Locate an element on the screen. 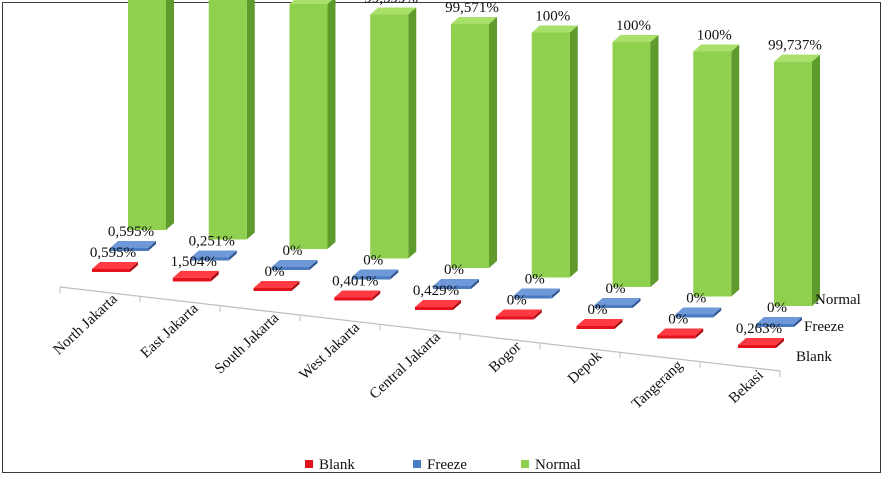 This screenshot has height=477, width=885. bar-normal-north-jakarta is located at coordinates (147, 115).